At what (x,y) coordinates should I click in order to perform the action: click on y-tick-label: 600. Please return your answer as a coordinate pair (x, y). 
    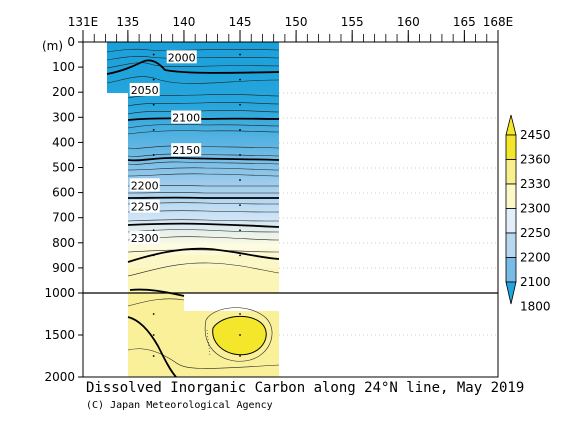
    Looking at the image, I should click on (63, 193).